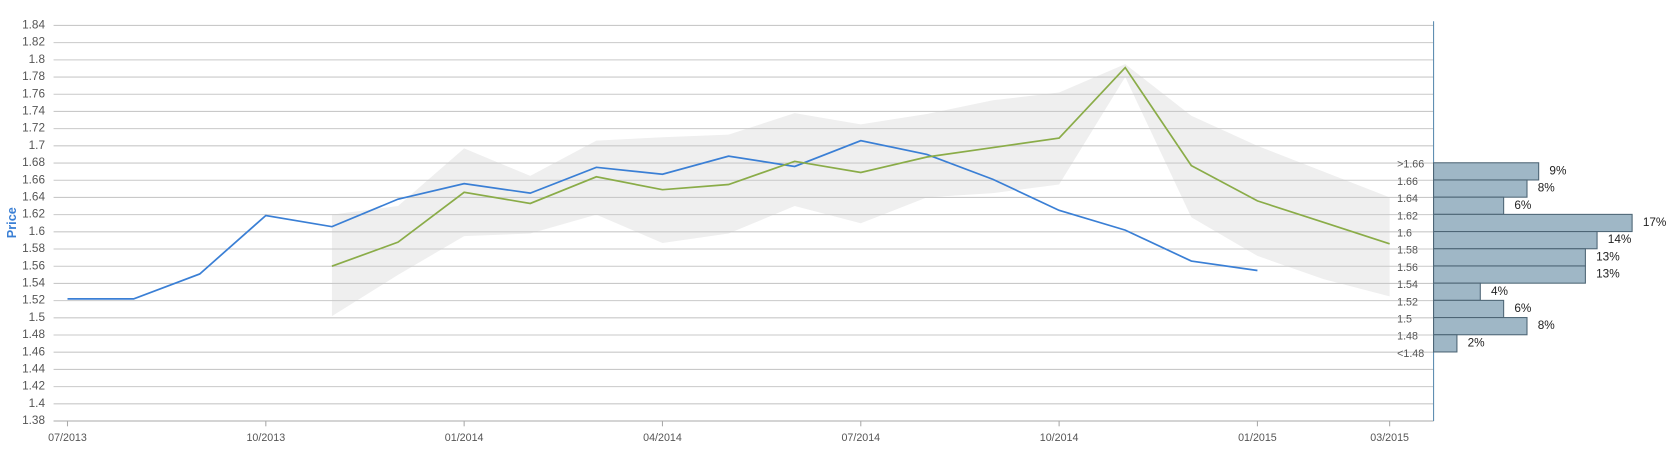 This screenshot has height=456, width=1680. I want to click on y-tick-label: 1.4, so click(37, 403).